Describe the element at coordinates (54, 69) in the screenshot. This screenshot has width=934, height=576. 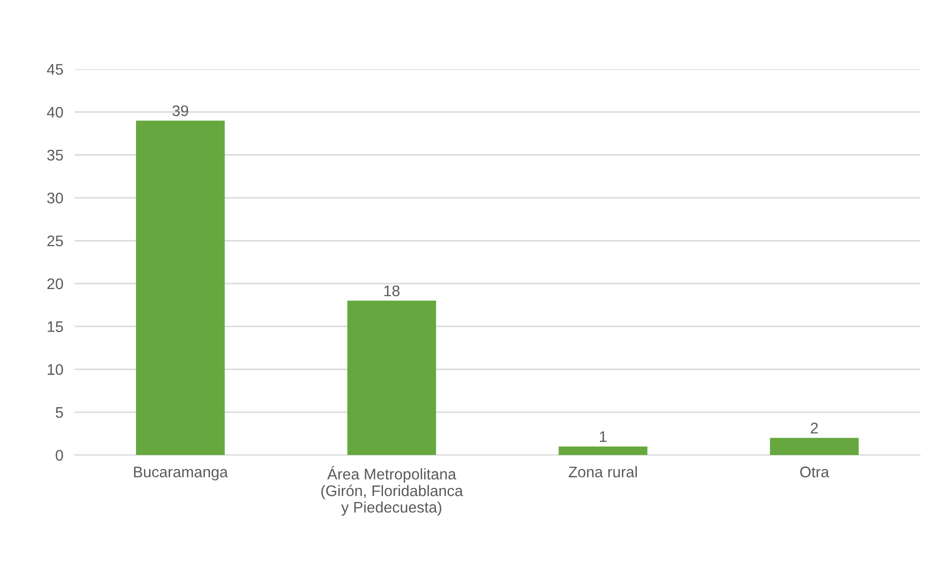
I see `y-tick-label: 45` at that location.